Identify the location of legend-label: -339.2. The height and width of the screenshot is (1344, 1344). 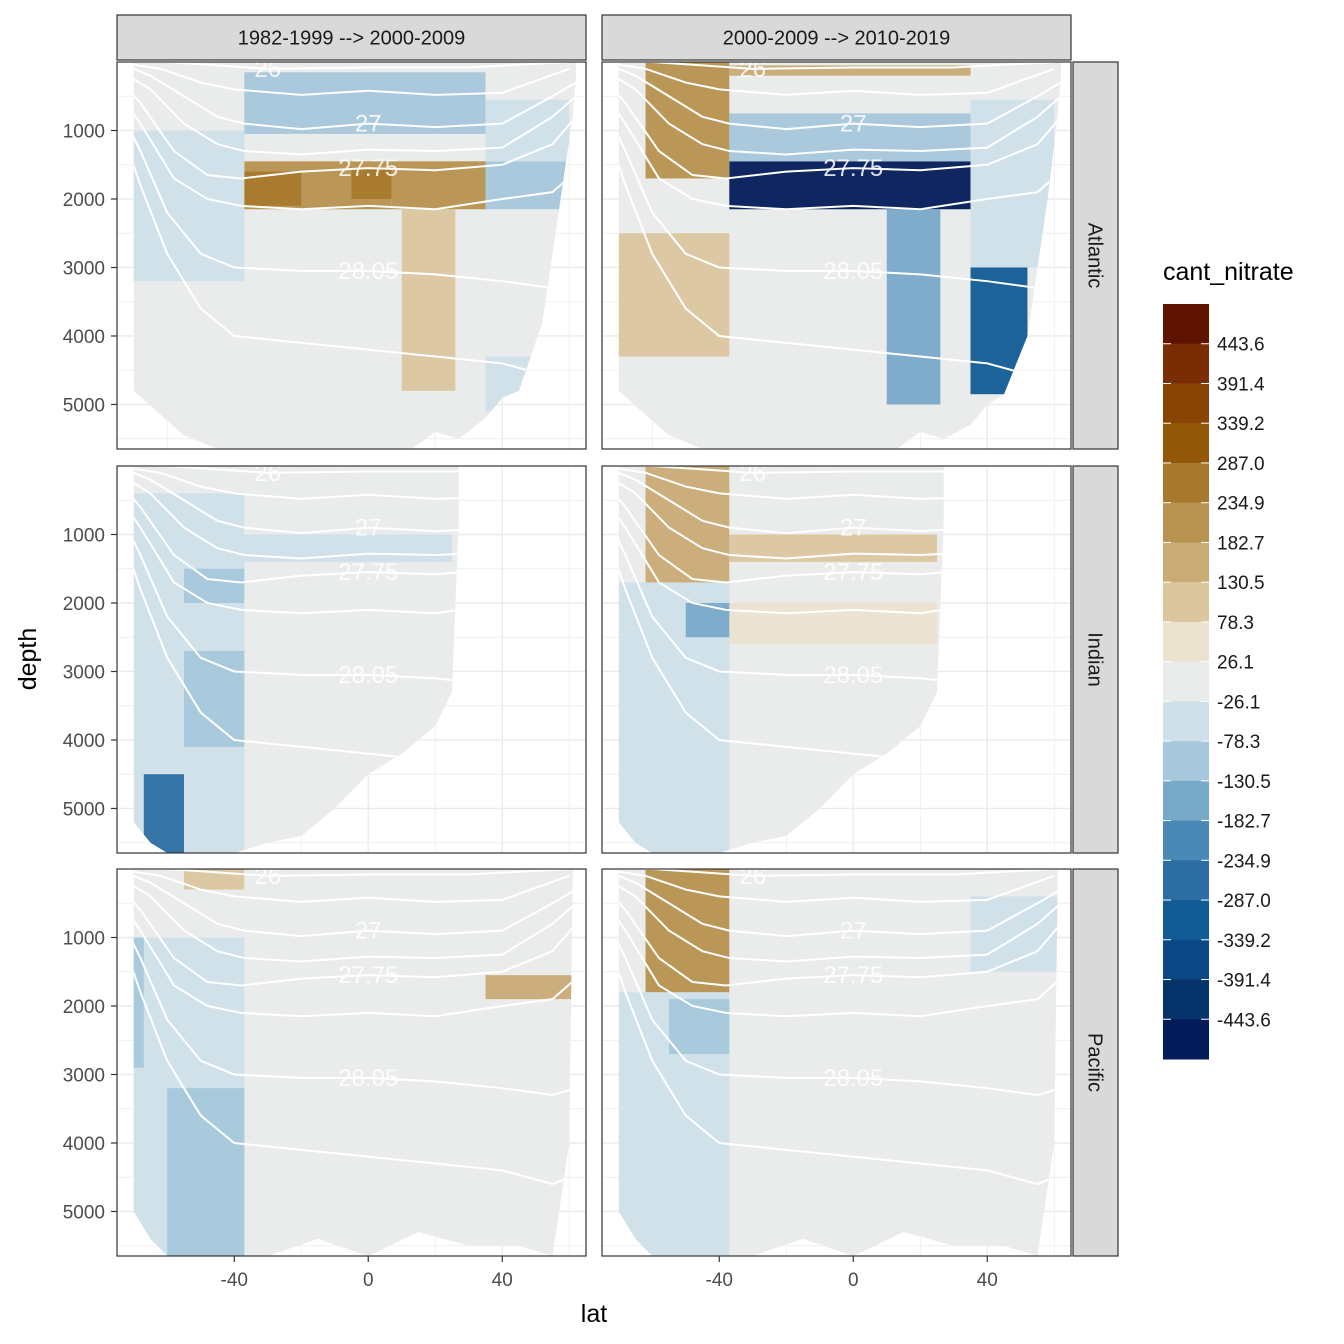
(1244, 941).